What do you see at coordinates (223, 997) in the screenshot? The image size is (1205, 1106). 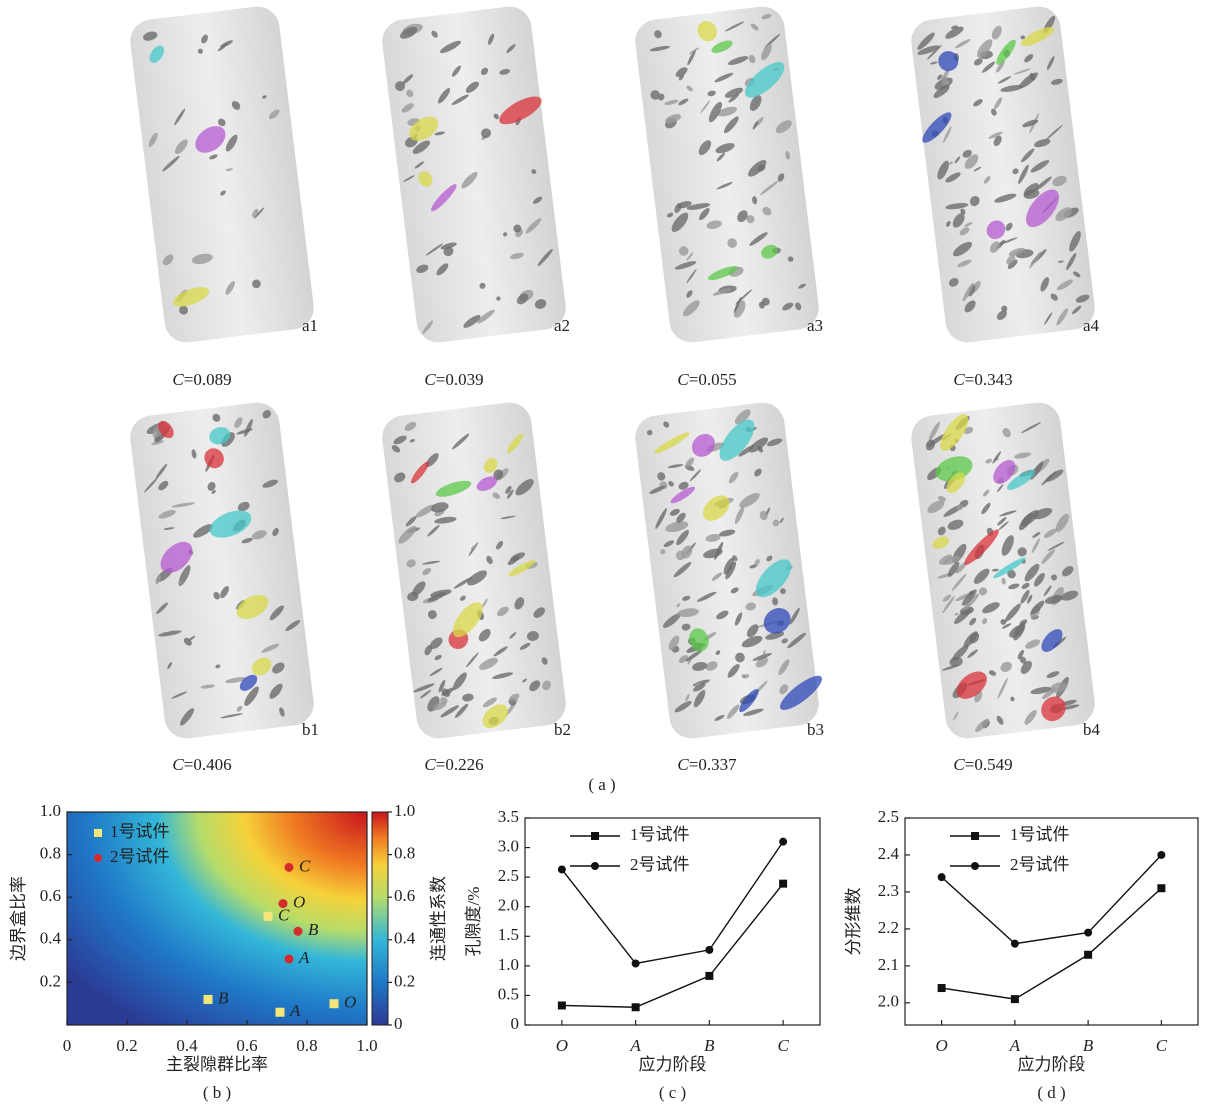 I see `point-label: B` at bounding box center [223, 997].